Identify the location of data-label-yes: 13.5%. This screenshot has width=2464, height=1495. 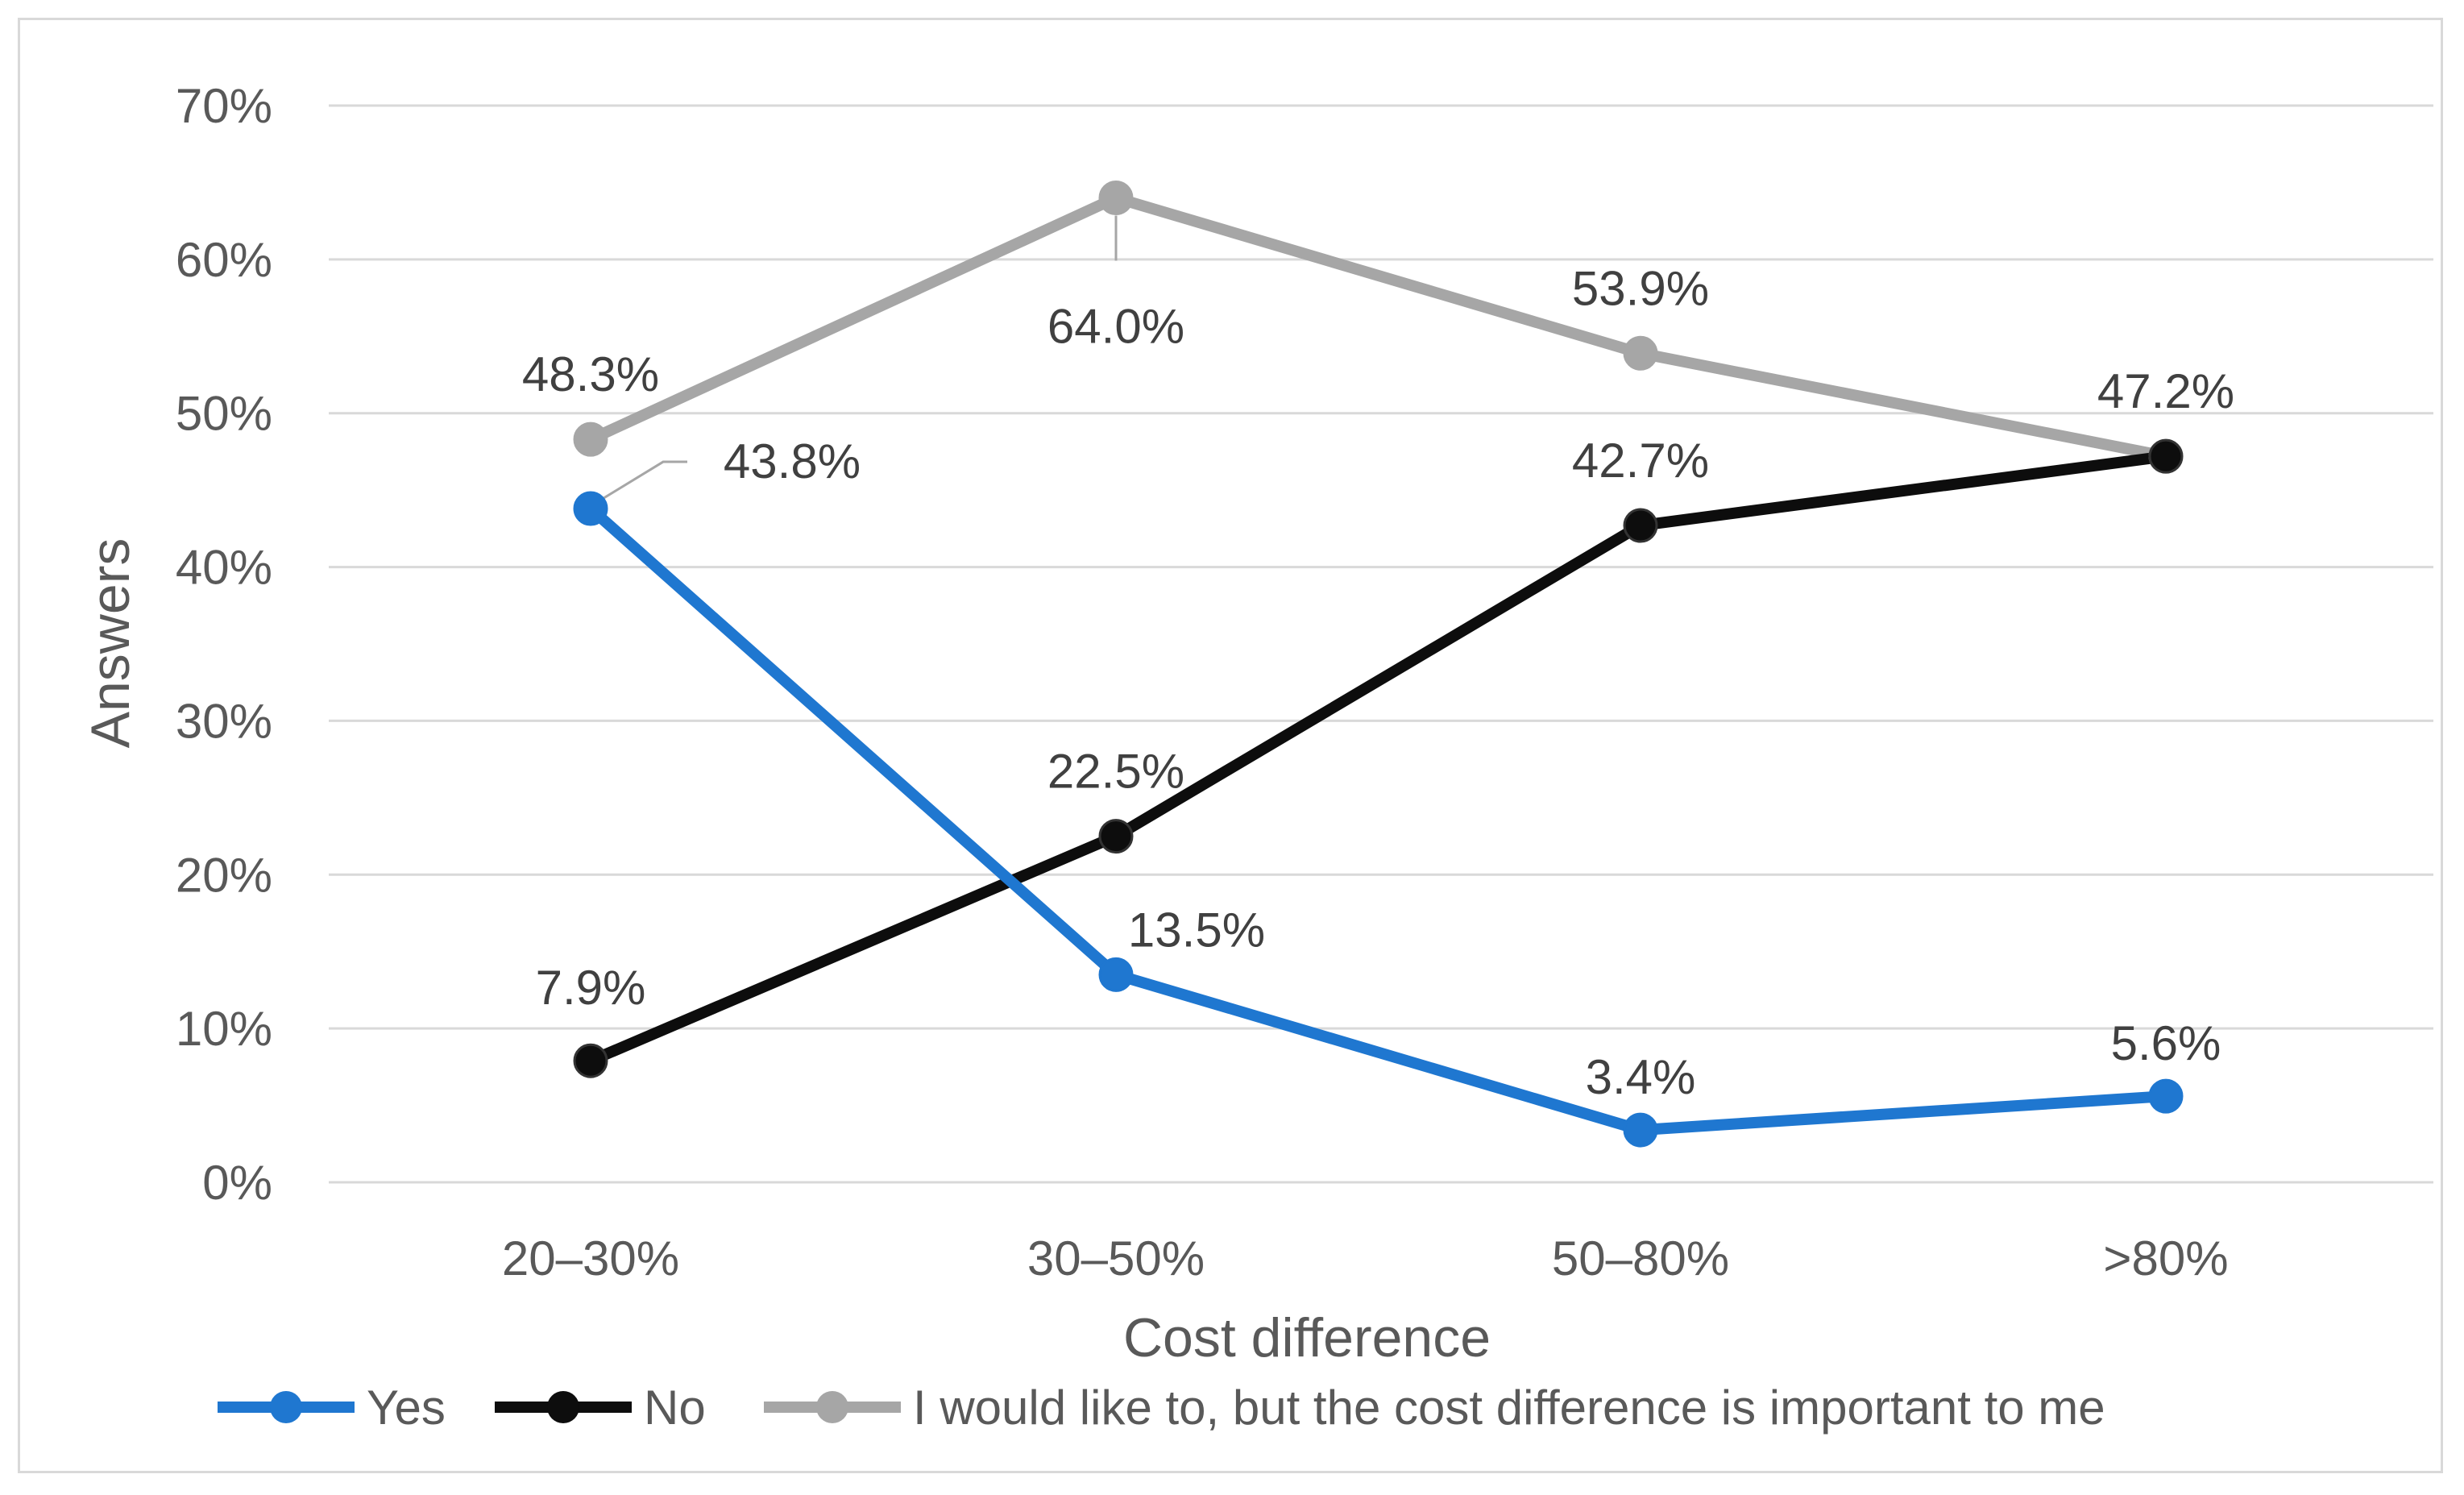
(1196, 930).